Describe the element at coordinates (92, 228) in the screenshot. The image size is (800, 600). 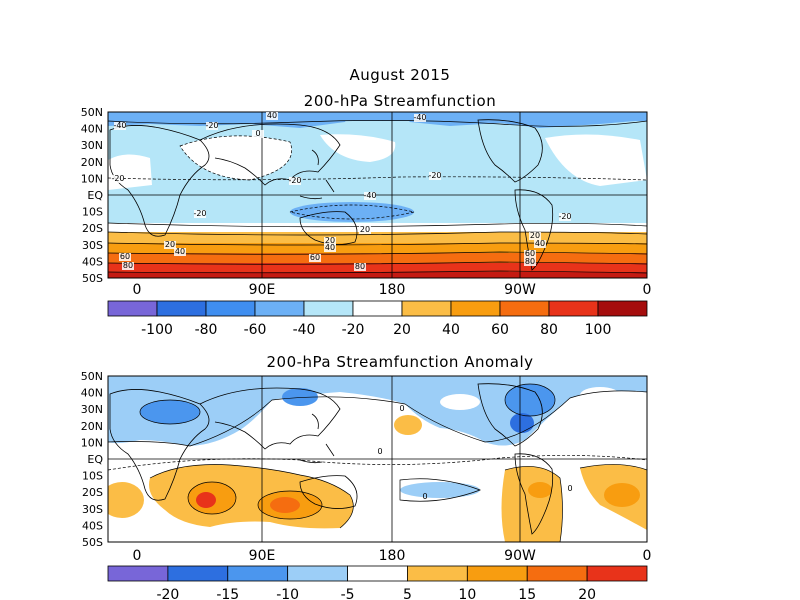
I see `lat-label: 20S` at that location.